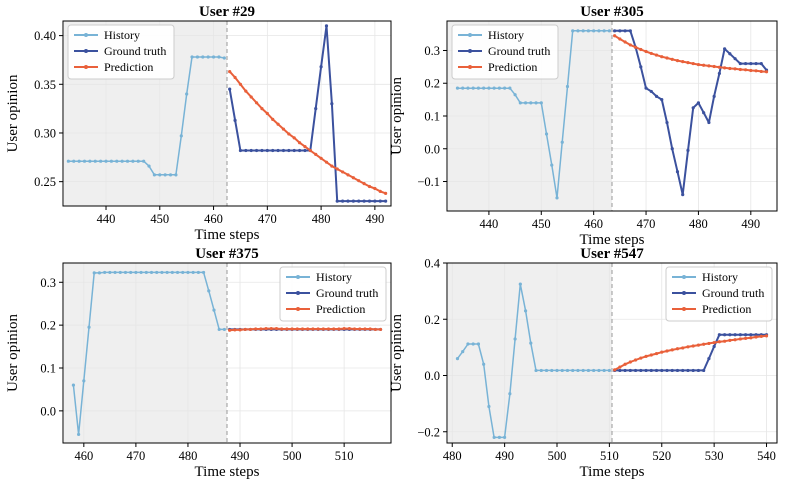  I want to click on series-group, so click(227, 353).